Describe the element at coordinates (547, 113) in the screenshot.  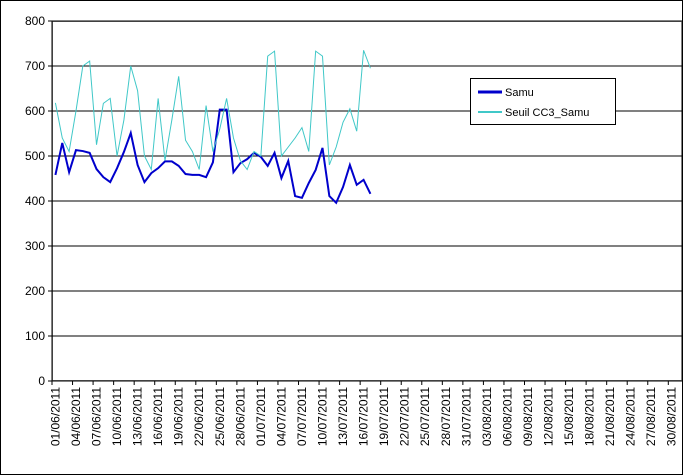
I see `legend-label: Seuil CC3_Samu` at that location.